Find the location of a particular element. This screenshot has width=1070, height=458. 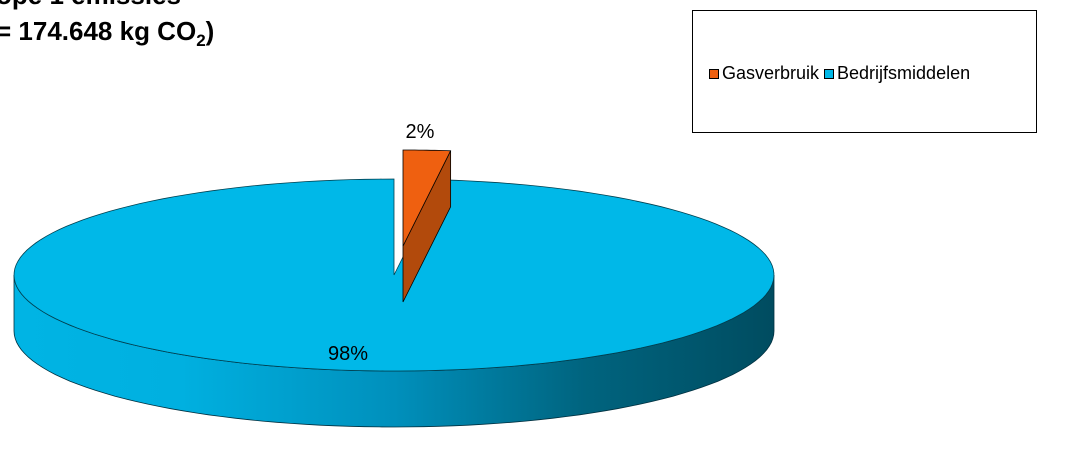

chart-title-line2-end: ) is located at coordinates (210, 30).